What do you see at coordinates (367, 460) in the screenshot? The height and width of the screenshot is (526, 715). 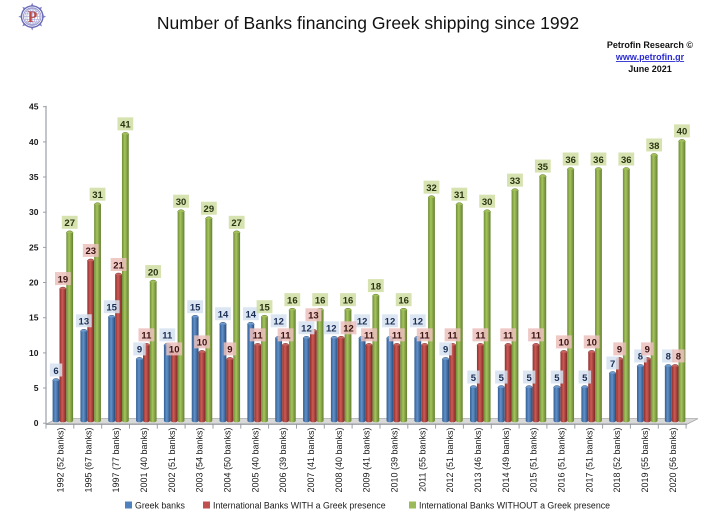 I see `svg-text: 2009 (41 banks)` at bounding box center [367, 460].